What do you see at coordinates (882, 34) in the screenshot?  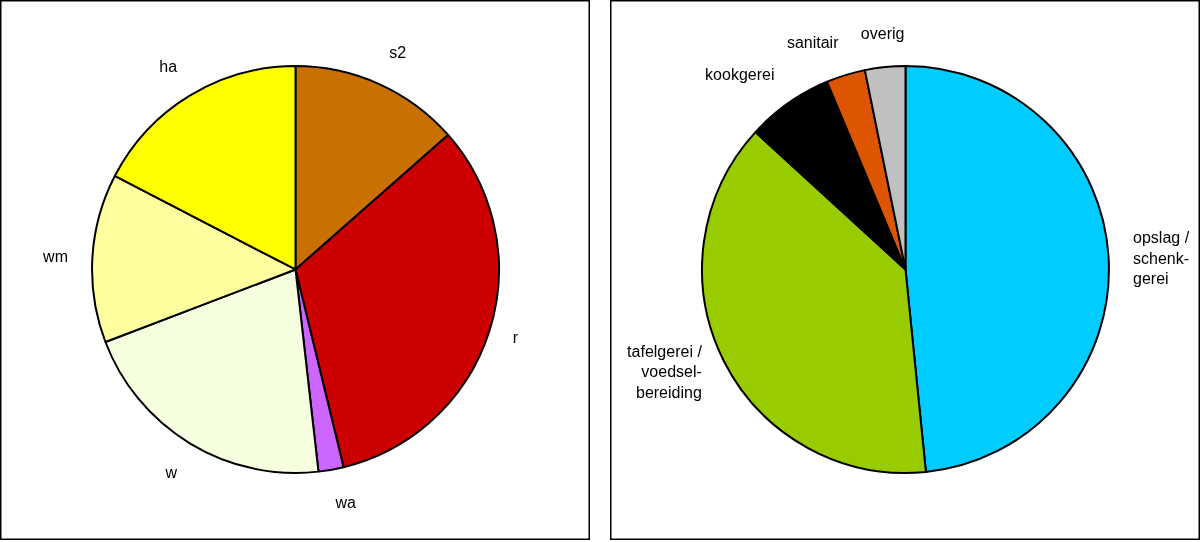 I see `slice-label: overig` at bounding box center [882, 34].